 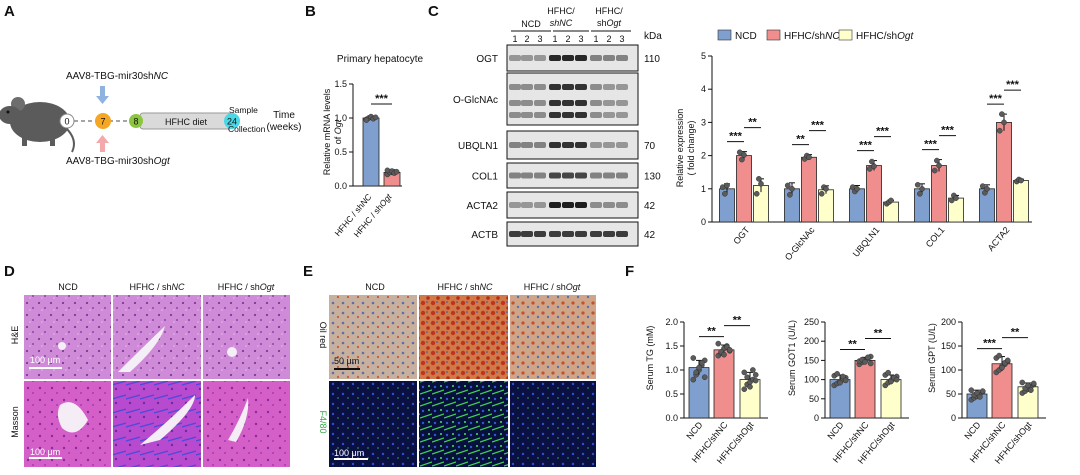 I want to click on mouse-icon, so click(x=37, y=125).